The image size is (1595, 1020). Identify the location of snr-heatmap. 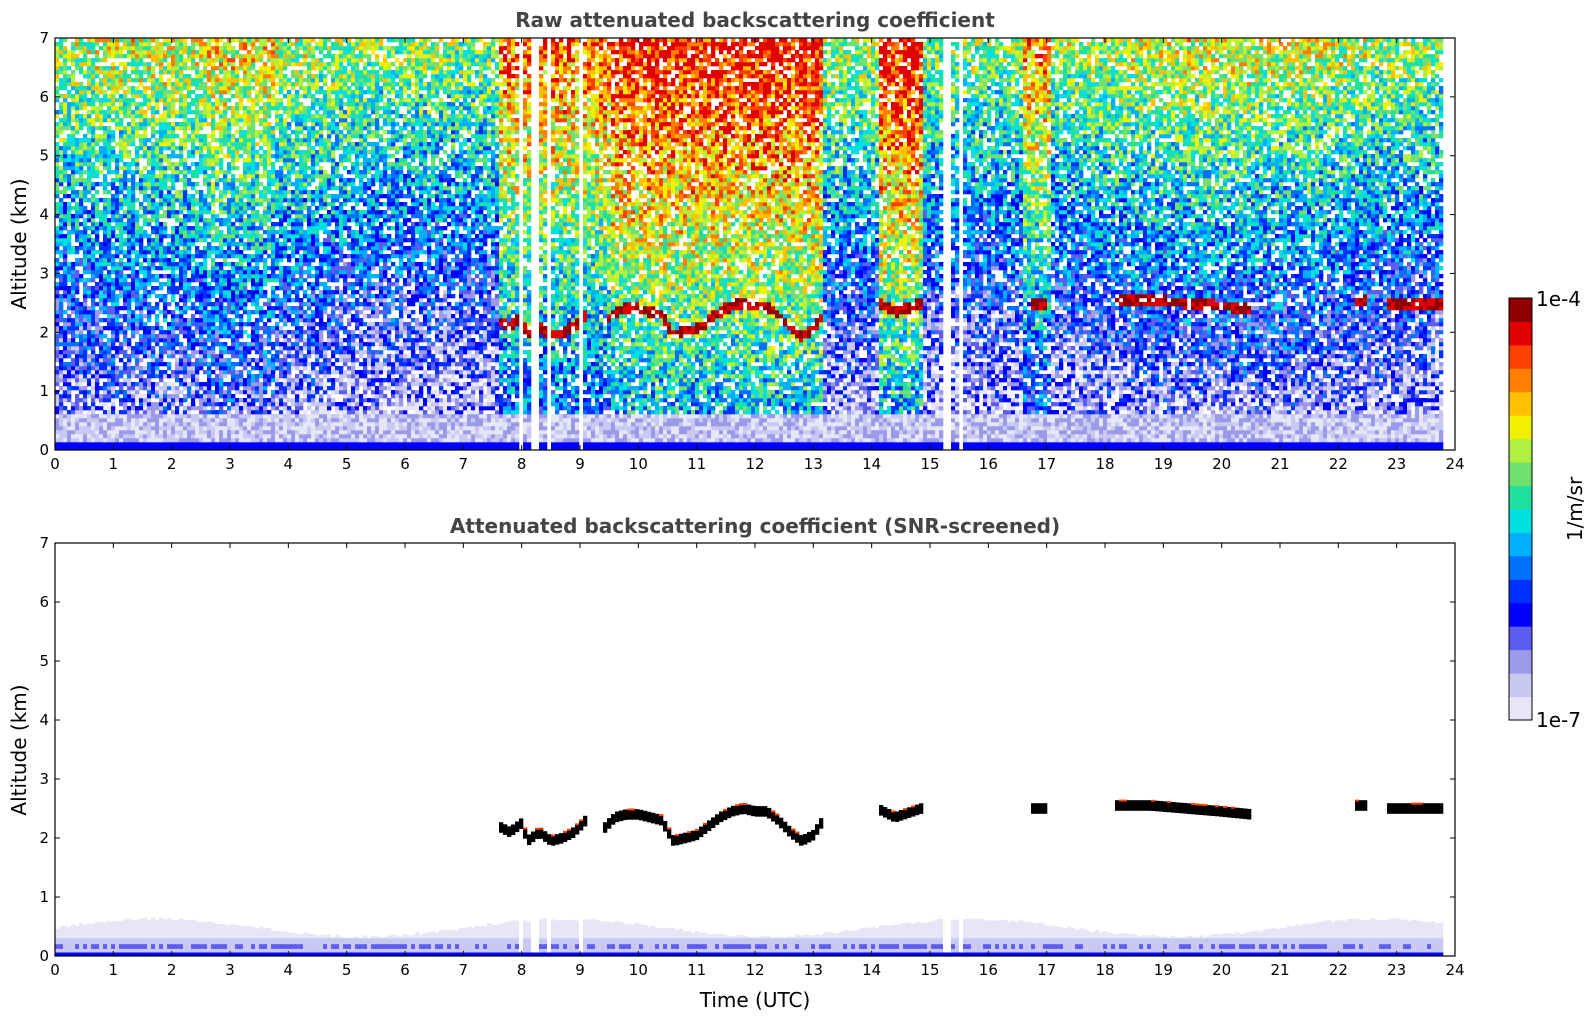
(749, 878).